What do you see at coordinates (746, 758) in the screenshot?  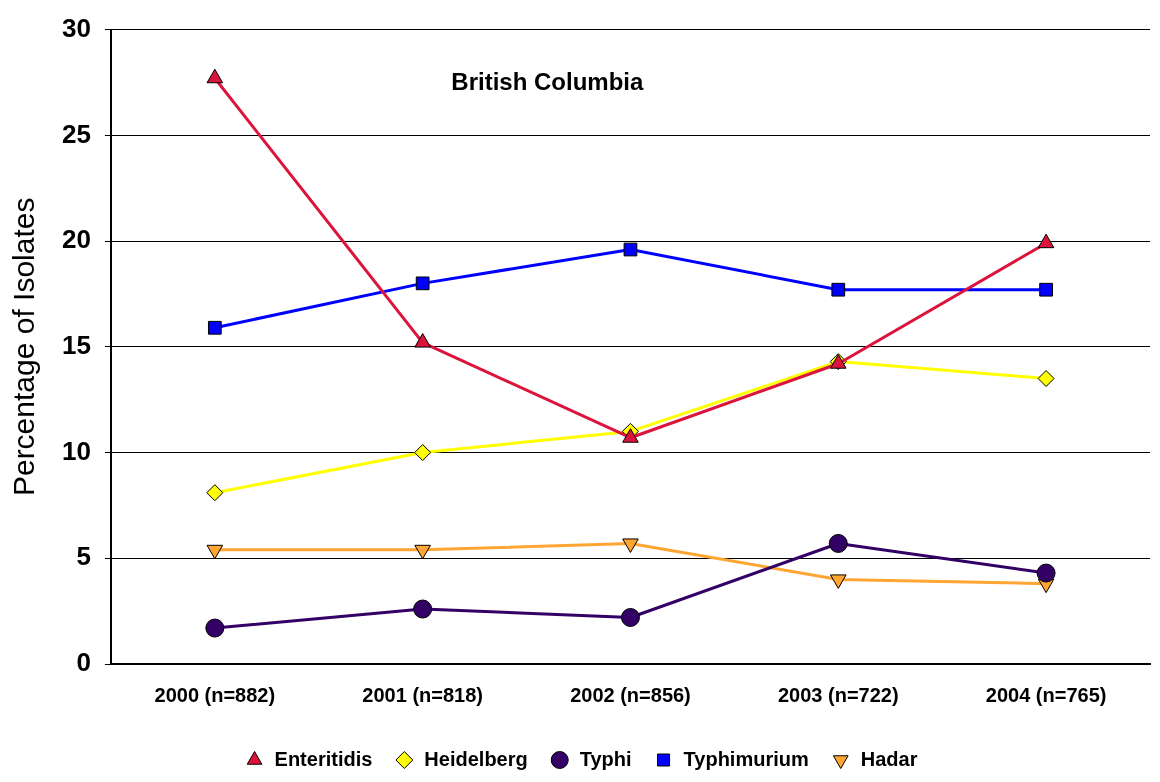 I see `legend-label: Typhimurium` at bounding box center [746, 758].